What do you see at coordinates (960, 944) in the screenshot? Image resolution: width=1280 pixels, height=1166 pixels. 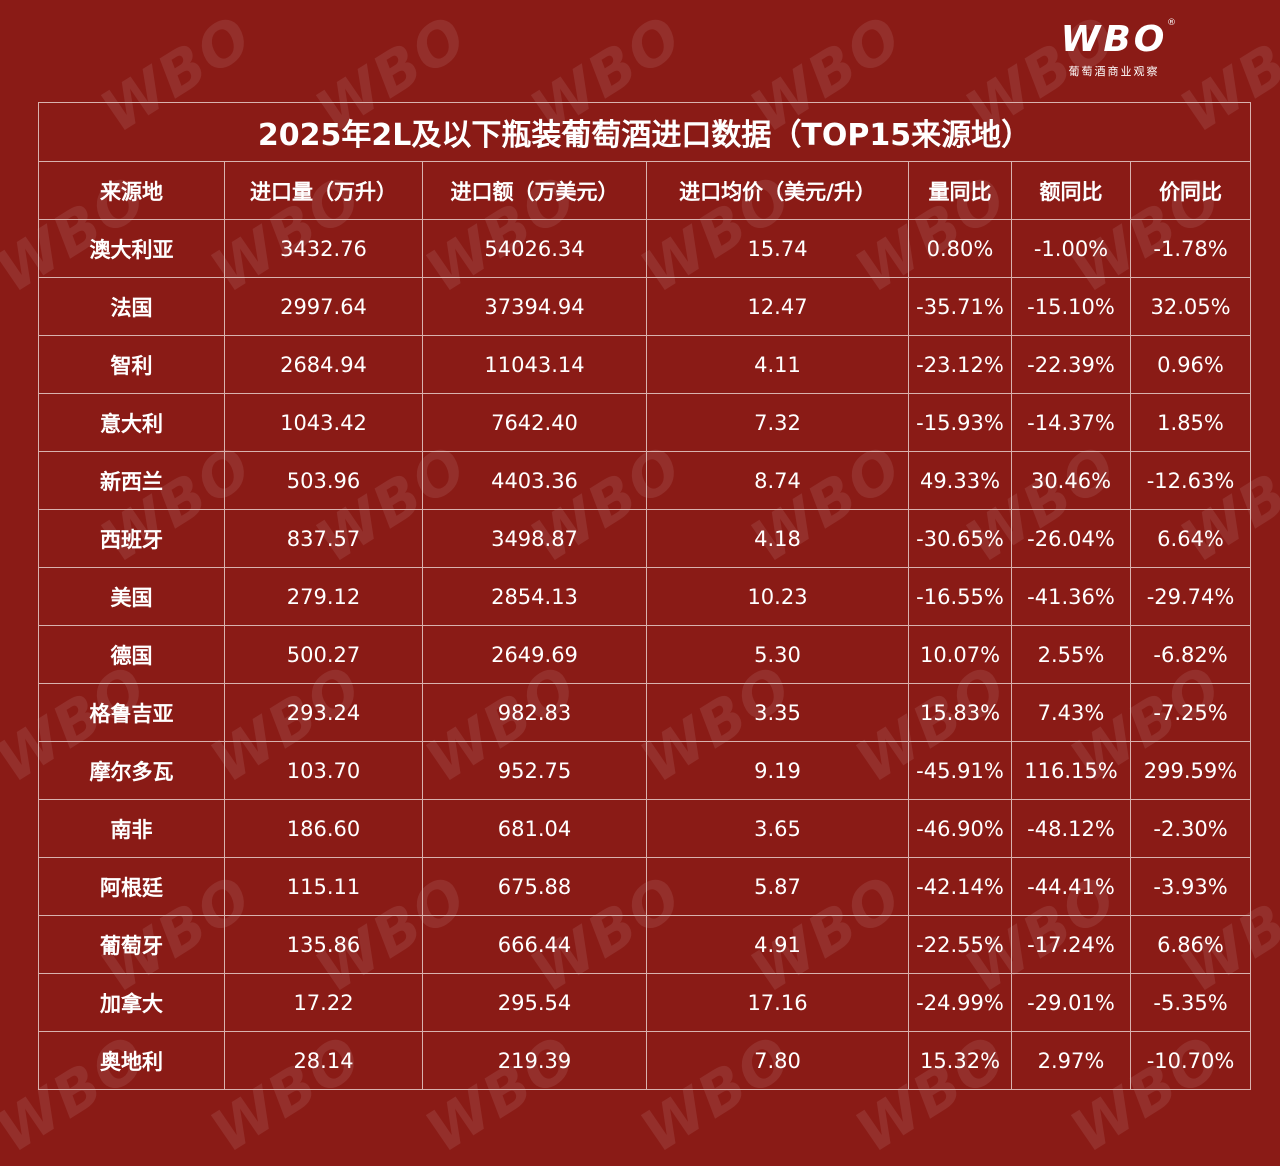 I see `cell-volume-yoy: -22.55%` at bounding box center [960, 944].